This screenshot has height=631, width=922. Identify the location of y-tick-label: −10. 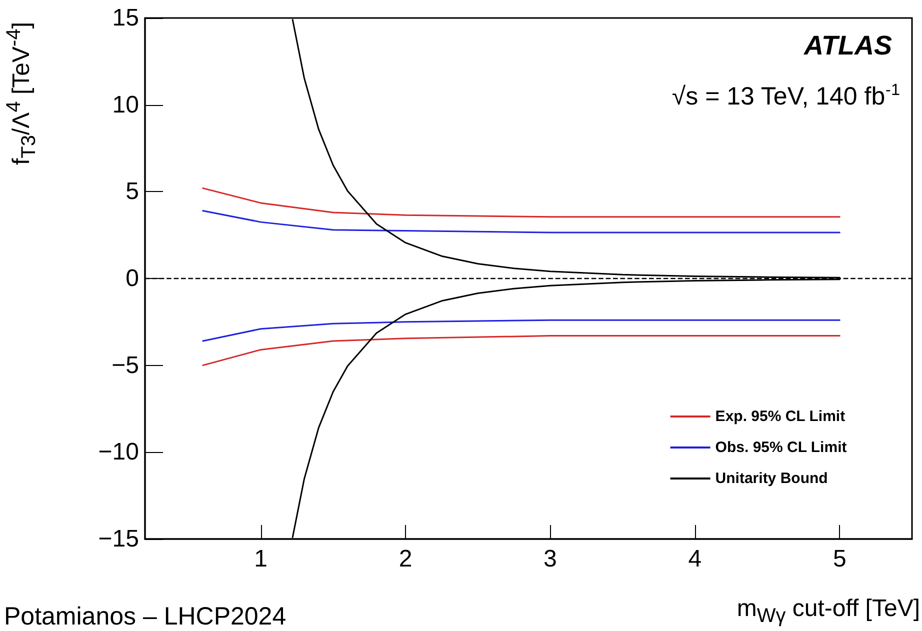
(118, 452).